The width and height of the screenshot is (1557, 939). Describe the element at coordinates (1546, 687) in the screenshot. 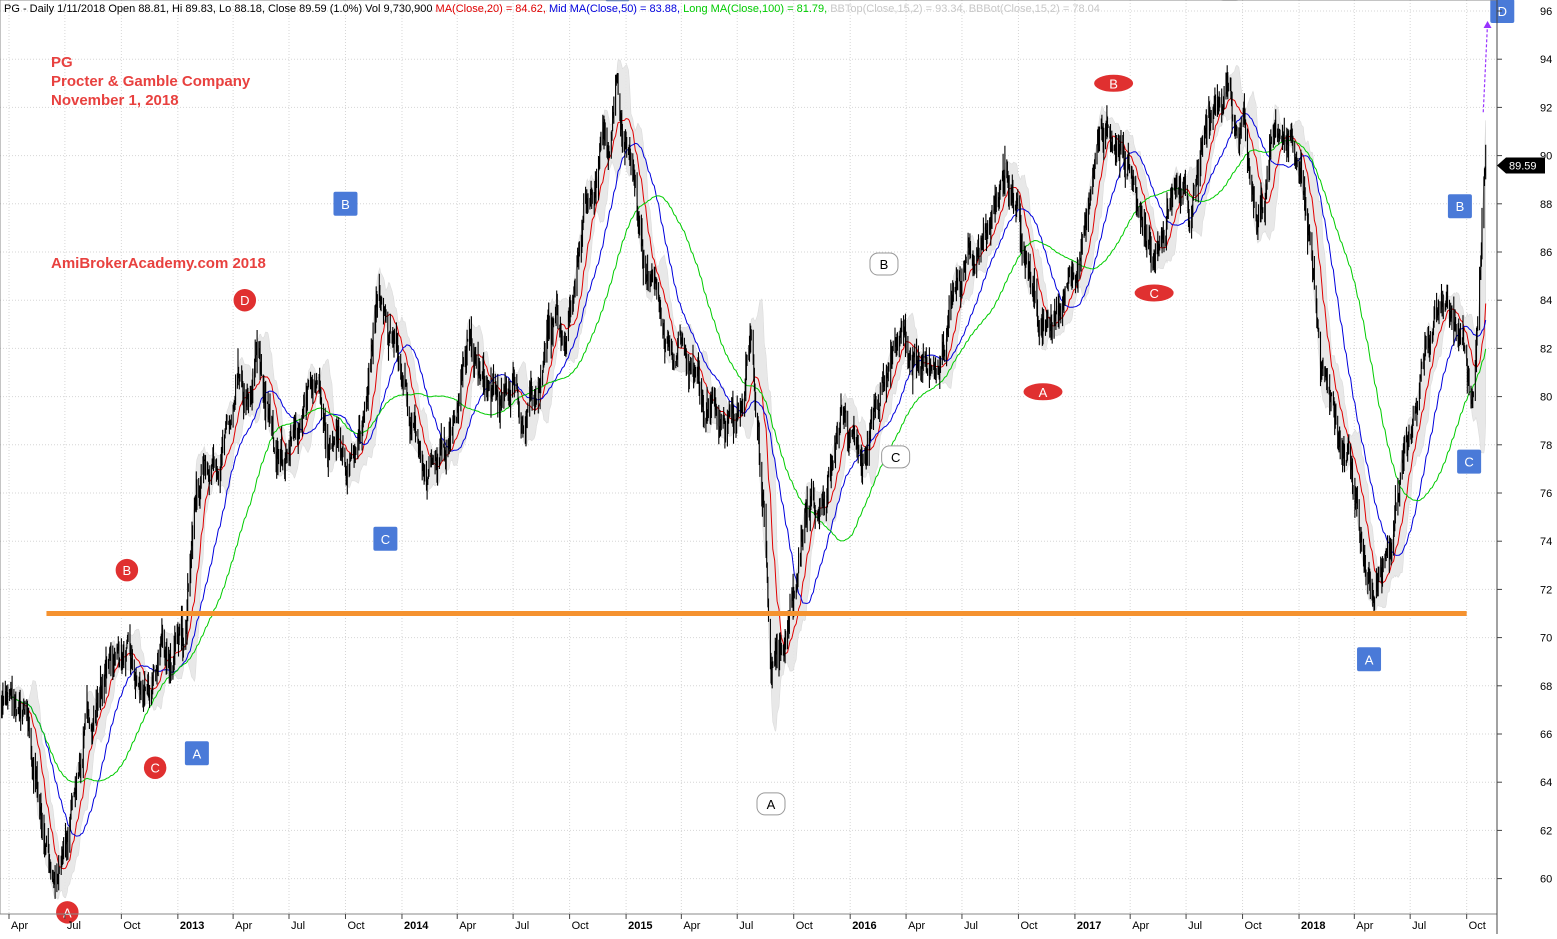

I see `y-tick-label: 68` at that location.